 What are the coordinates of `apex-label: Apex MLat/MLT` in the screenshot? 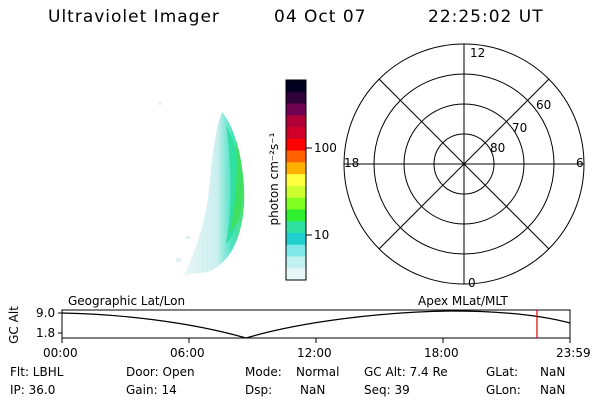 It's located at (463, 301).